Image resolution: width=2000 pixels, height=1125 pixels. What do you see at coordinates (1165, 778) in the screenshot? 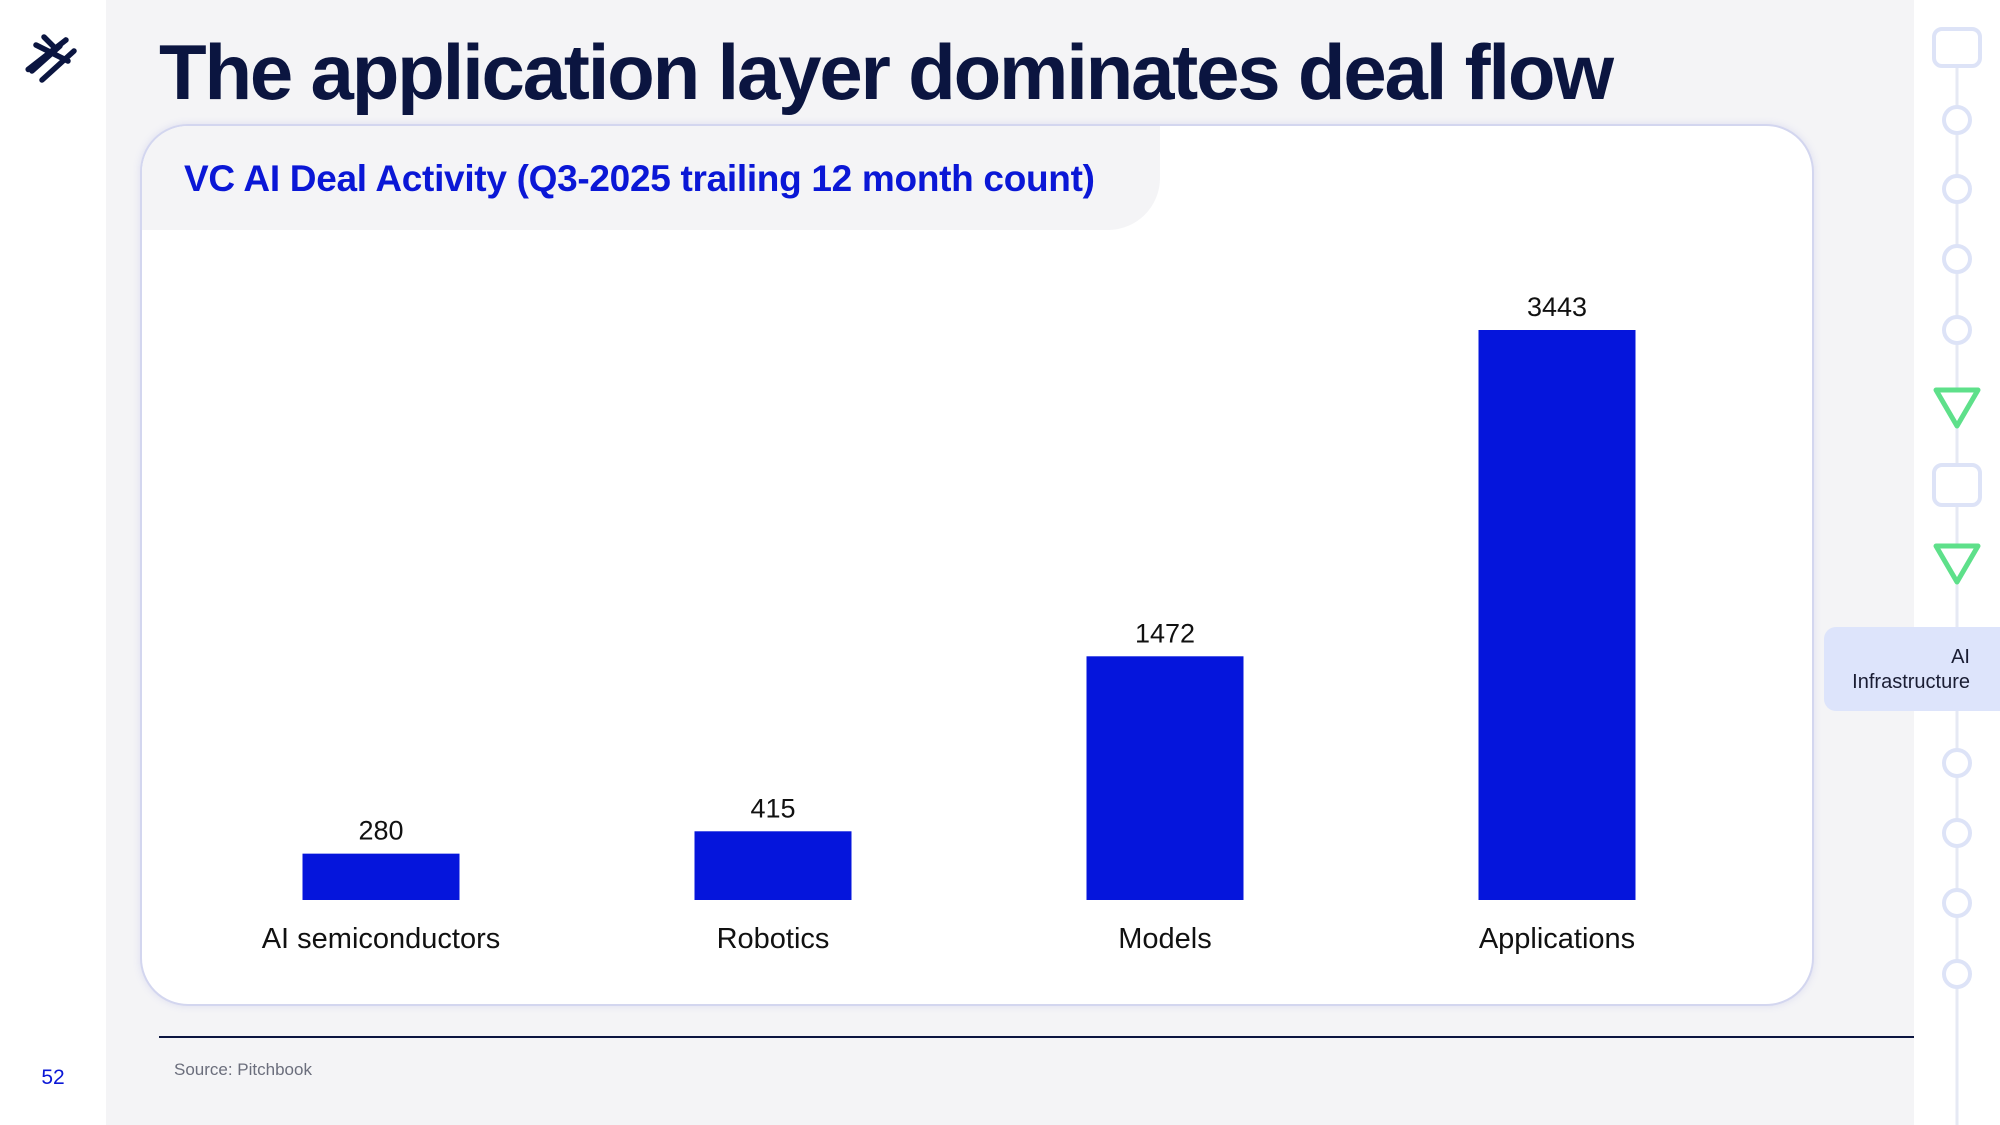
I see `bar-models` at bounding box center [1165, 778].